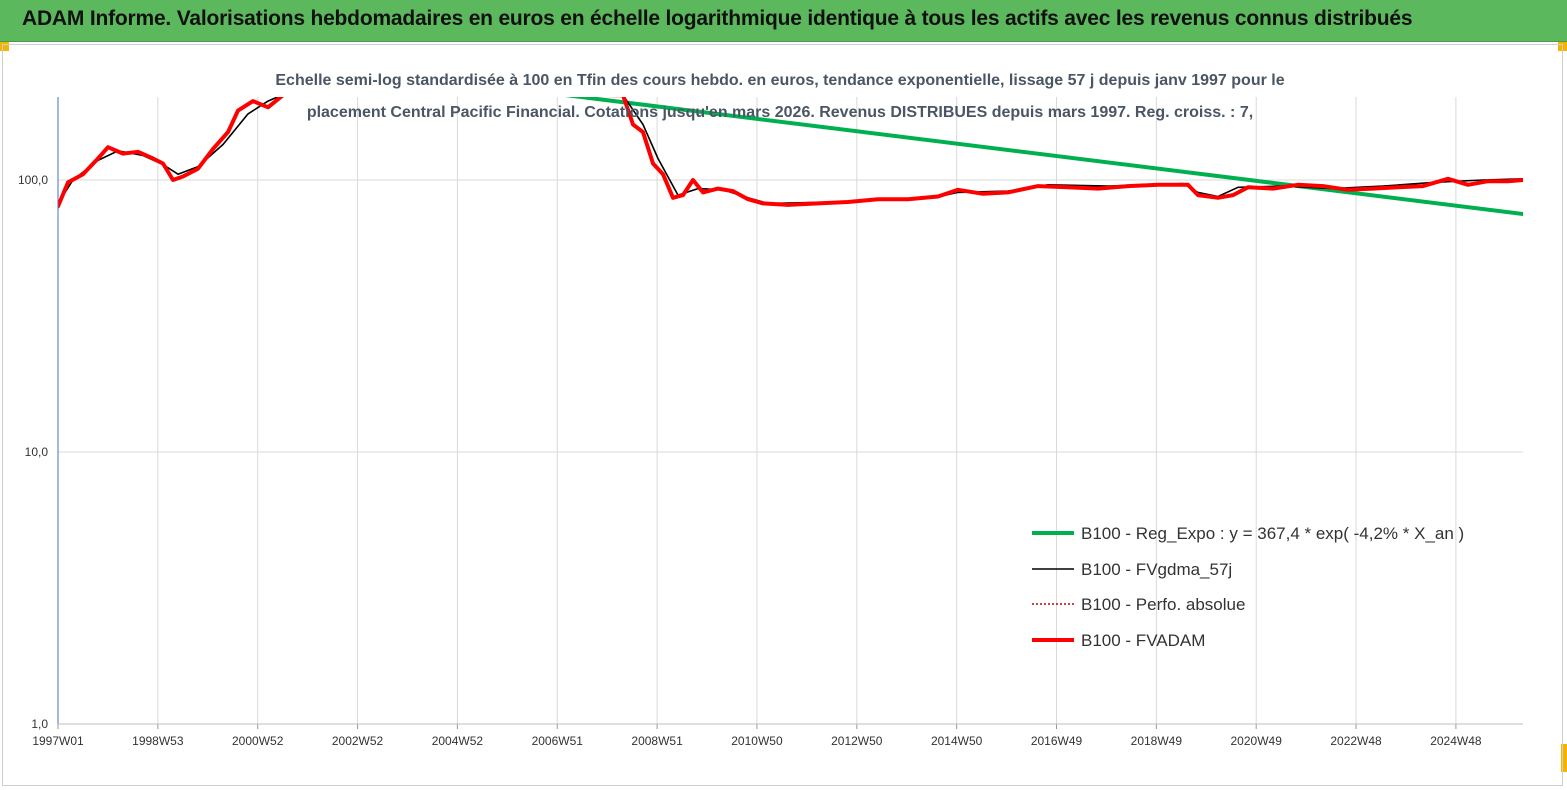 The height and width of the screenshot is (790, 1567). What do you see at coordinates (458, 741) in the screenshot?
I see `x-tick-label: 2004W52` at bounding box center [458, 741].